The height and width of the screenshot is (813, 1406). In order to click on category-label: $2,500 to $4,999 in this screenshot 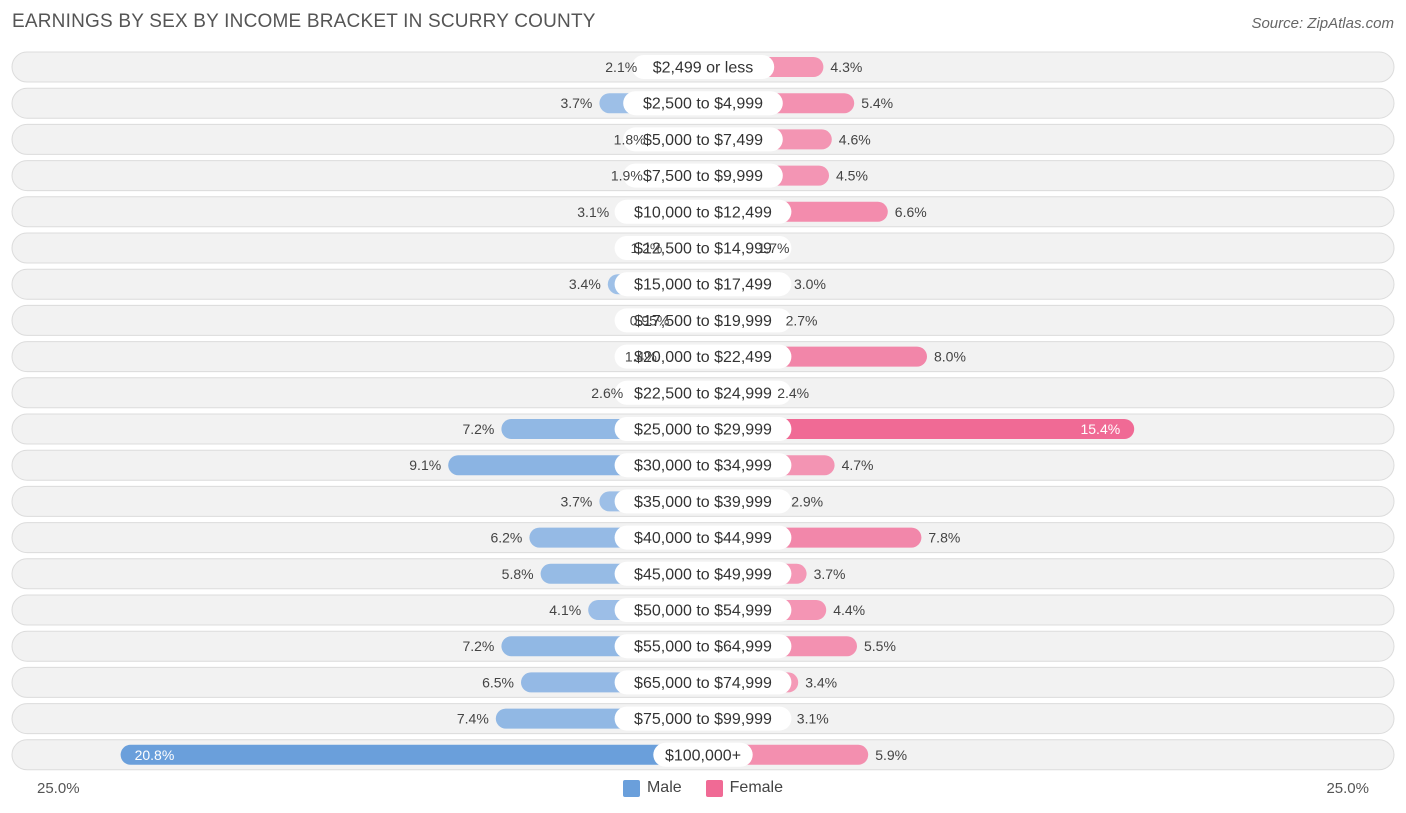, I will do `click(703, 104)`.